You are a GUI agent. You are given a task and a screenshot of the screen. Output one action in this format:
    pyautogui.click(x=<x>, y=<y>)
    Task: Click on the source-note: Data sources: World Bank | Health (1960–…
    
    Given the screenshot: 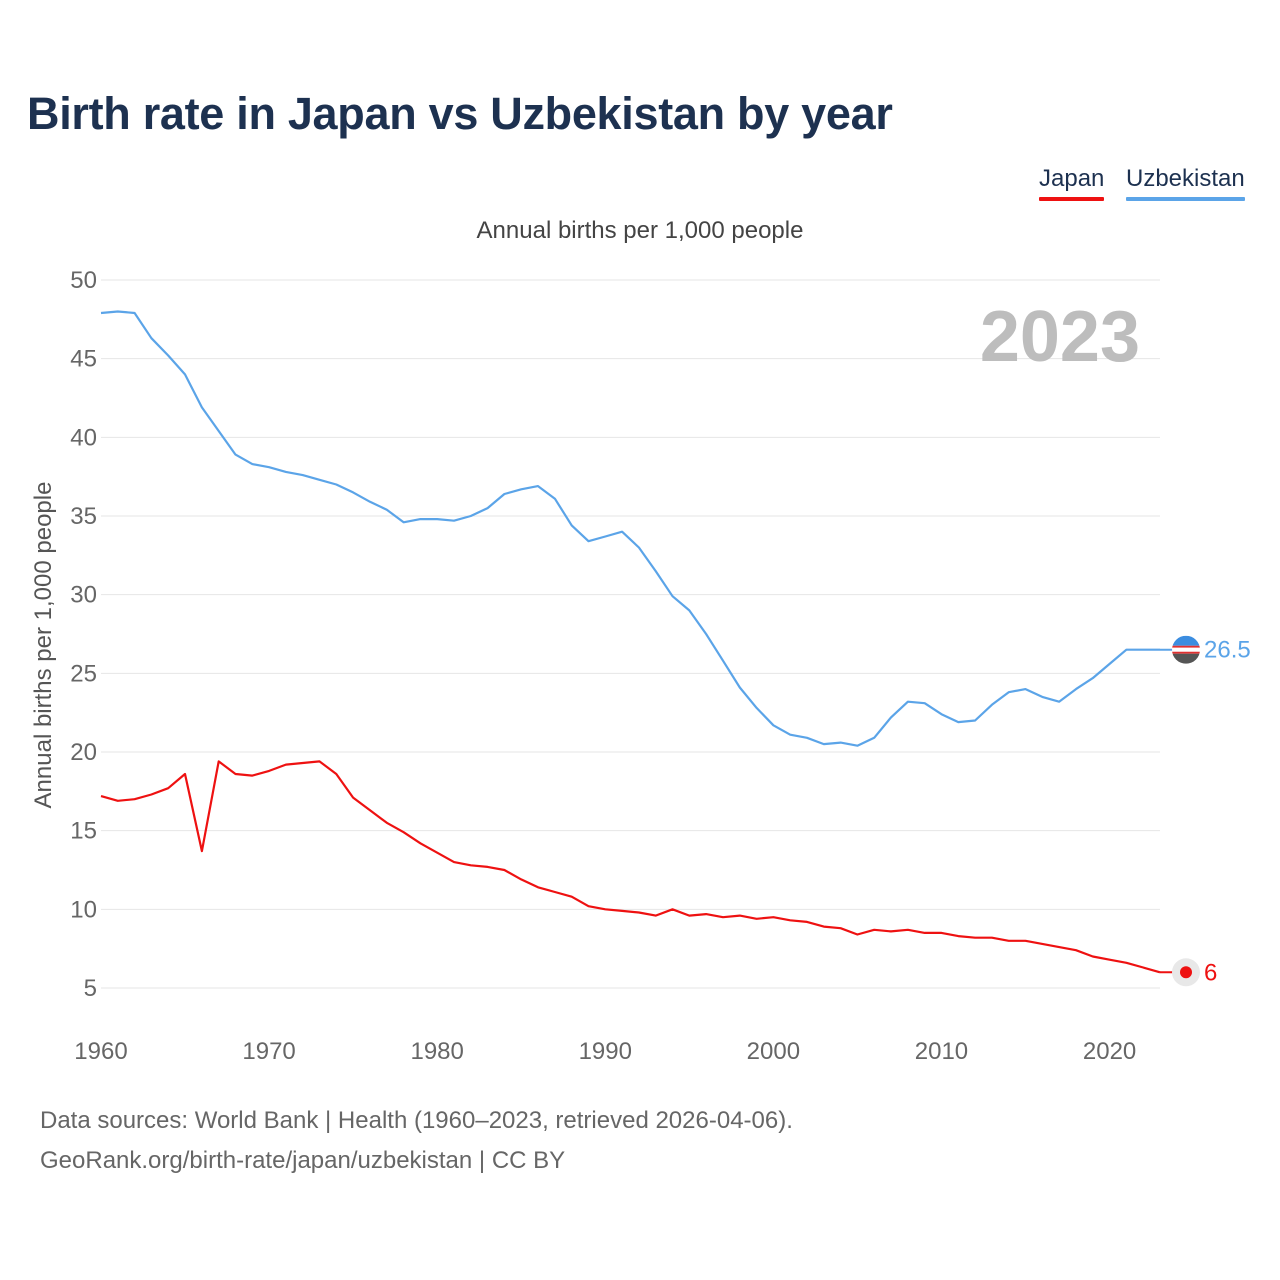 What is the action you would take?
    pyautogui.click(x=416, y=1120)
    